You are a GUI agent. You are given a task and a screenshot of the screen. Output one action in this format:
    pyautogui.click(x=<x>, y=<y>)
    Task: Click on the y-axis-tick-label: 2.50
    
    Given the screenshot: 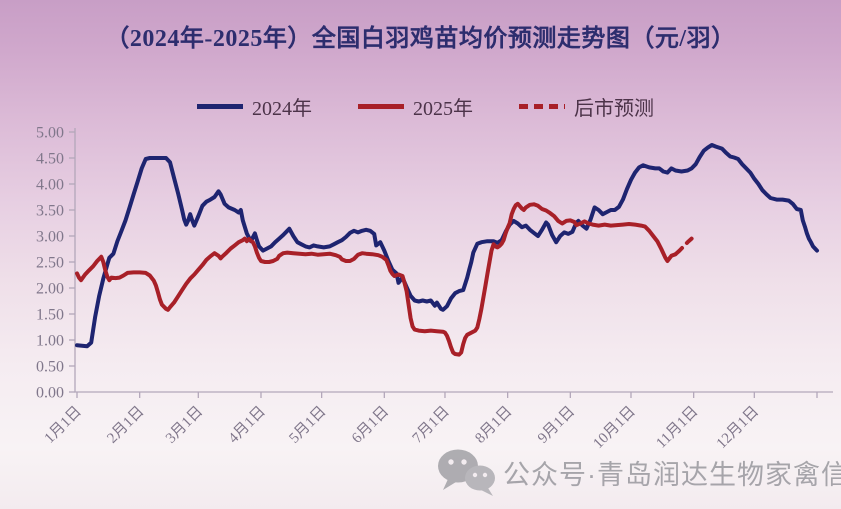 What is the action you would take?
    pyautogui.click(x=50, y=263)
    